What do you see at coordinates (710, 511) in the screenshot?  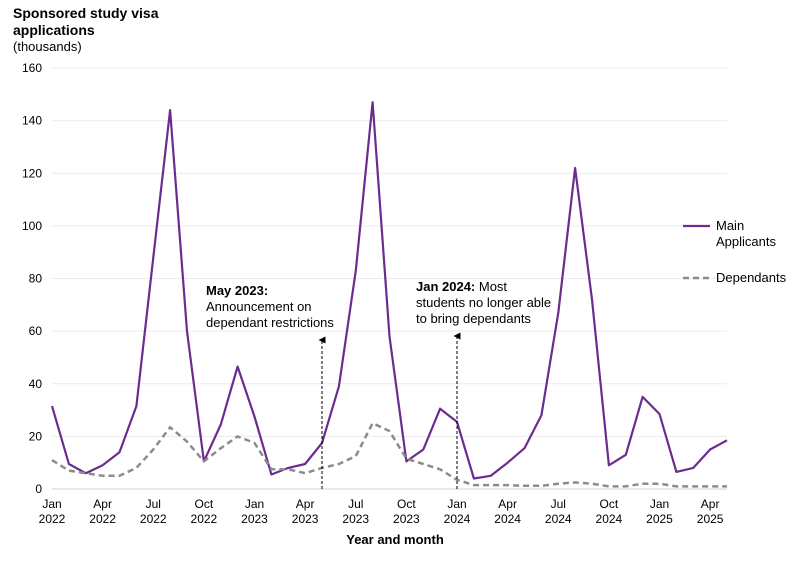 I see `x-tick-label: Apr 2025` at bounding box center [710, 511].